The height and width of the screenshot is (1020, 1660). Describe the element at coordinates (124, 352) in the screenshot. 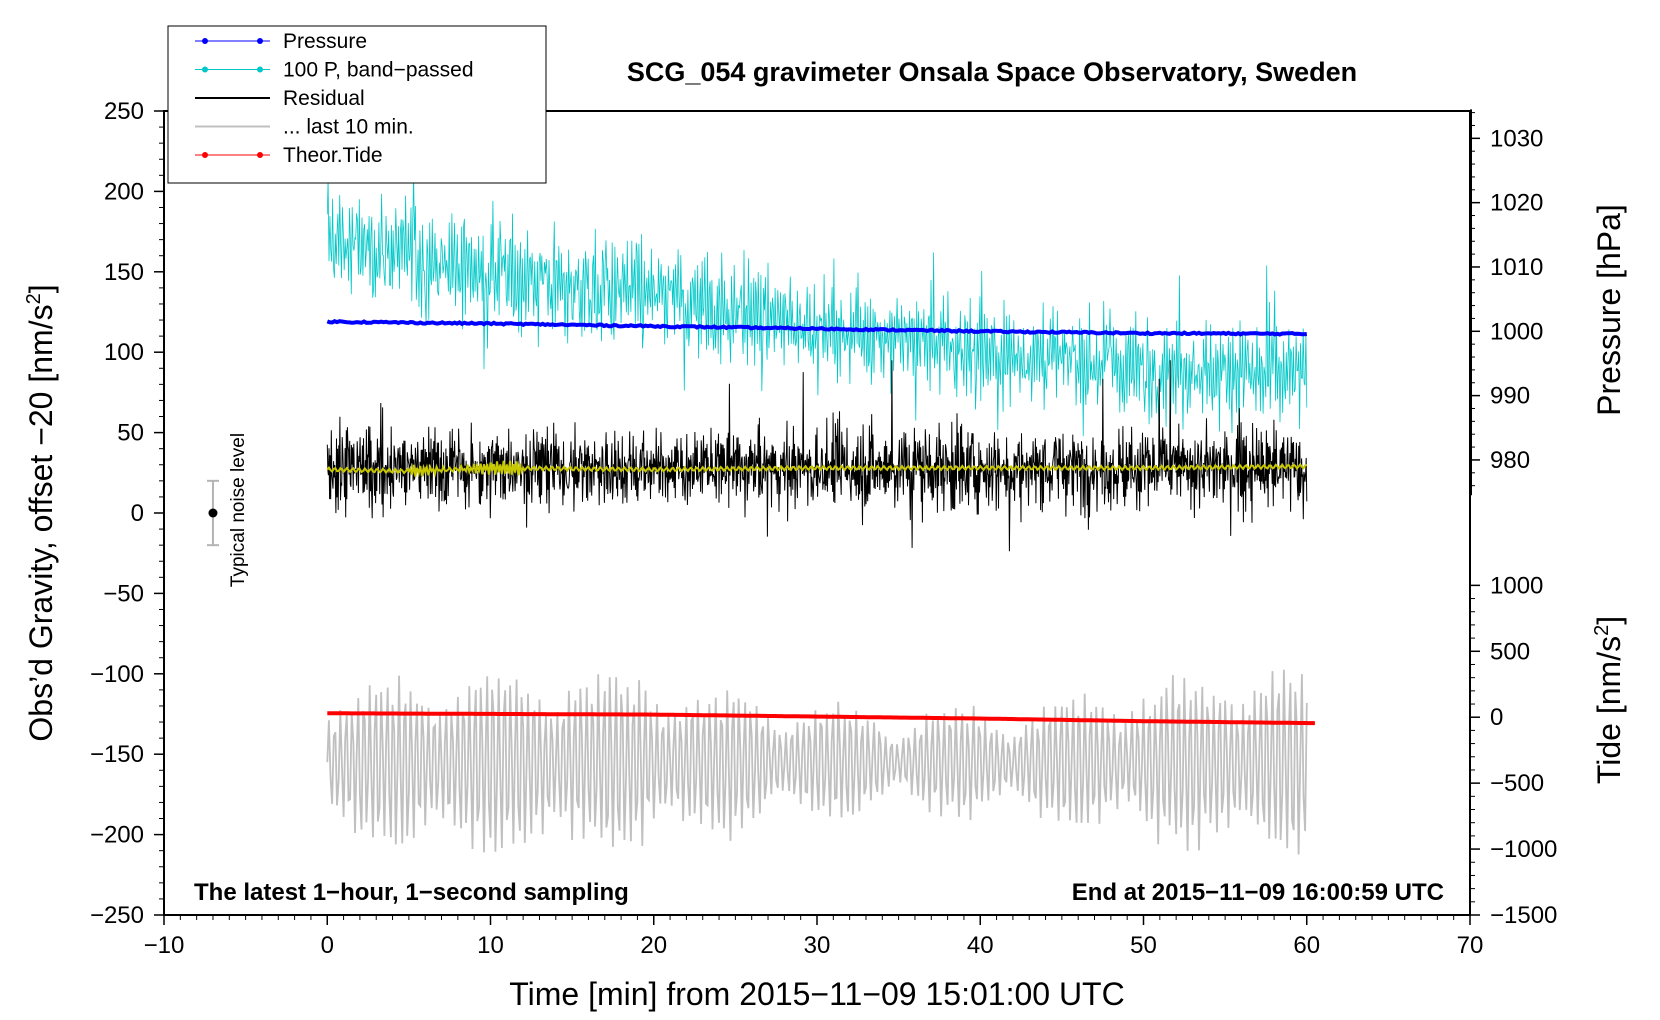

I see `y-tick-label: 100` at that location.